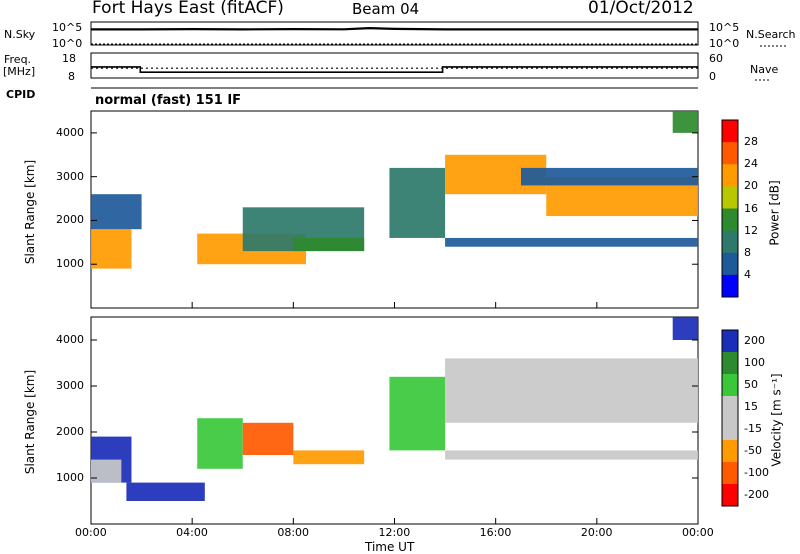 This screenshot has width=800, height=554. Describe the element at coordinates (751, 230) in the screenshot. I see `power-colorbar-tick-4: 12` at that location.